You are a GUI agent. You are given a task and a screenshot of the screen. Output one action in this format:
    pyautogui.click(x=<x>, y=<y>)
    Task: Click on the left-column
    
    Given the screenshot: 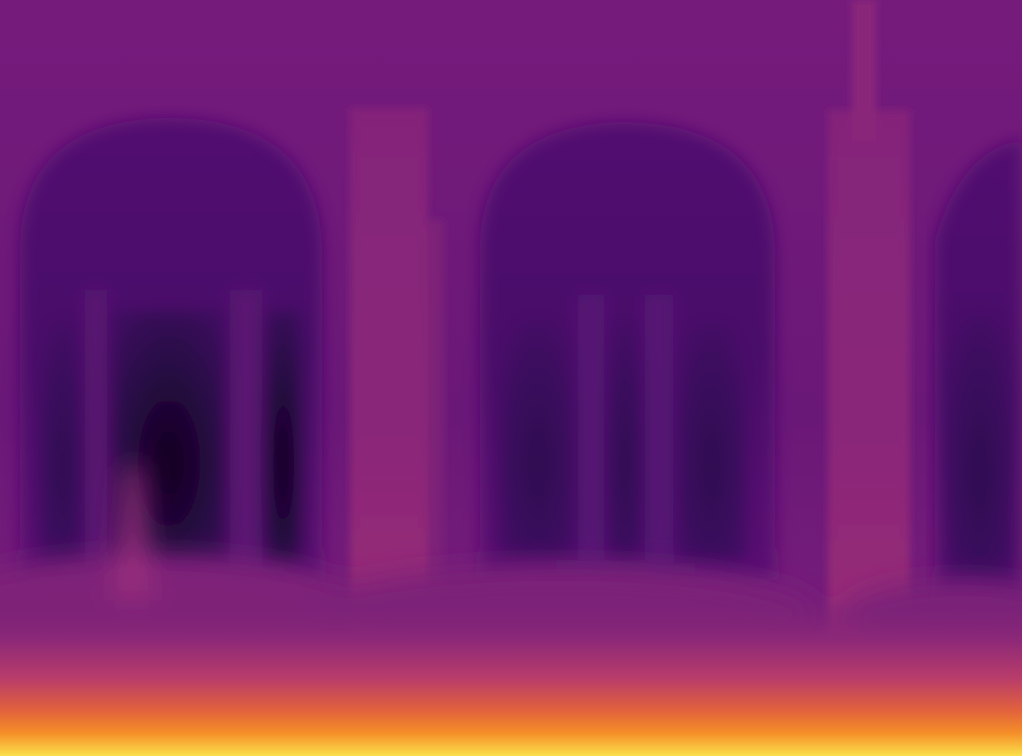 What is the action you would take?
    pyautogui.click(x=397, y=379)
    